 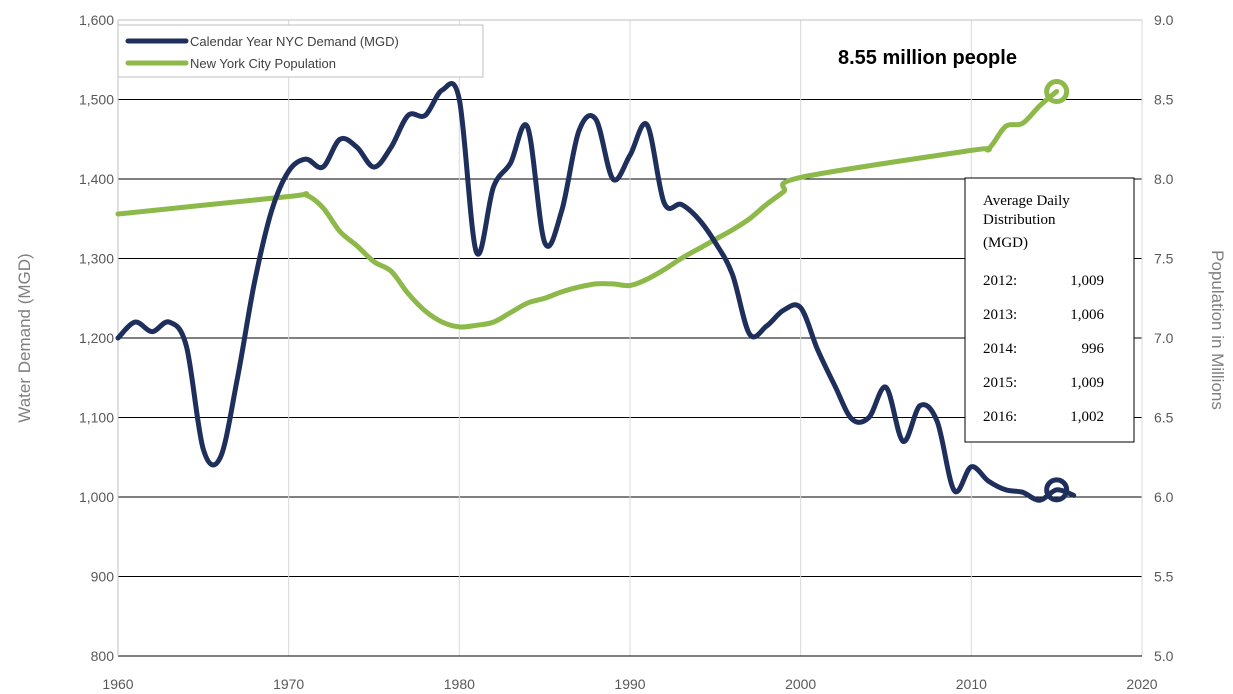 What do you see at coordinates (1000, 281) in the screenshot?
I see `inset-row-year: 2012:` at bounding box center [1000, 281].